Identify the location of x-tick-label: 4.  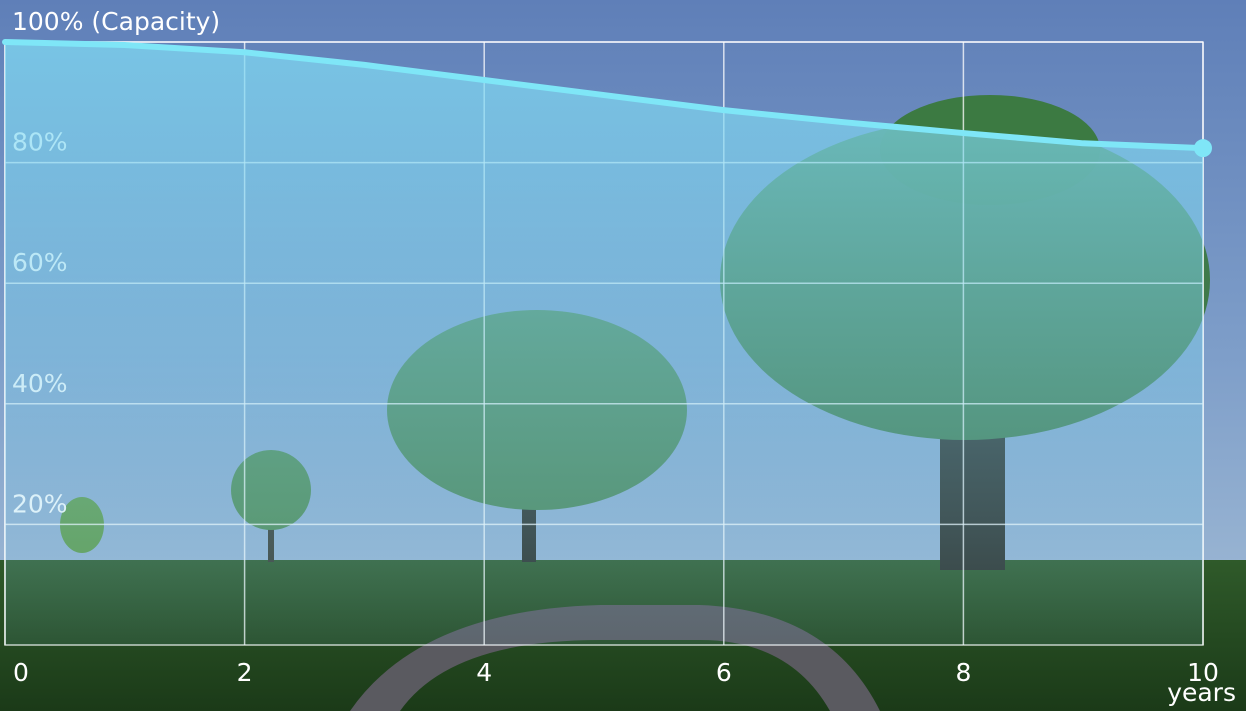
(484, 672).